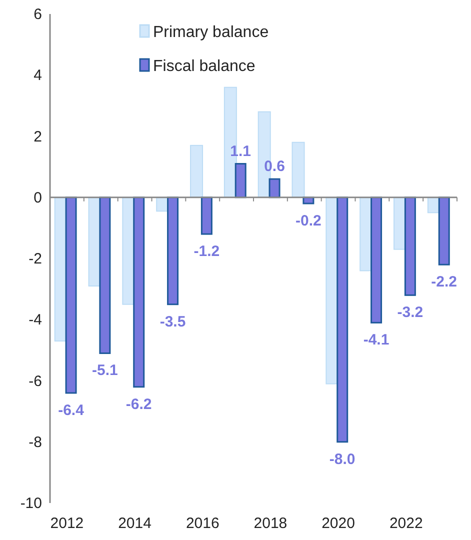 This screenshot has width=471, height=540. What do you see at coordinates (309, 221) in the screenshot?
I see `data-label: -0.2` at bounding box center [309, 221].